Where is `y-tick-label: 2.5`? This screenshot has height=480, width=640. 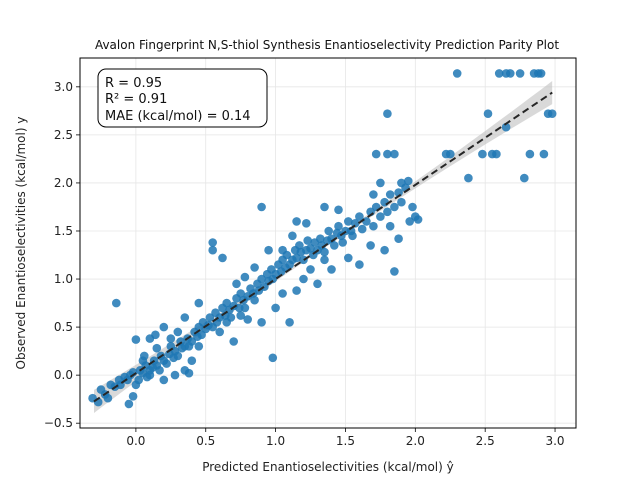 y-tick-label: 2.5 is located at coordinates (63, 135).